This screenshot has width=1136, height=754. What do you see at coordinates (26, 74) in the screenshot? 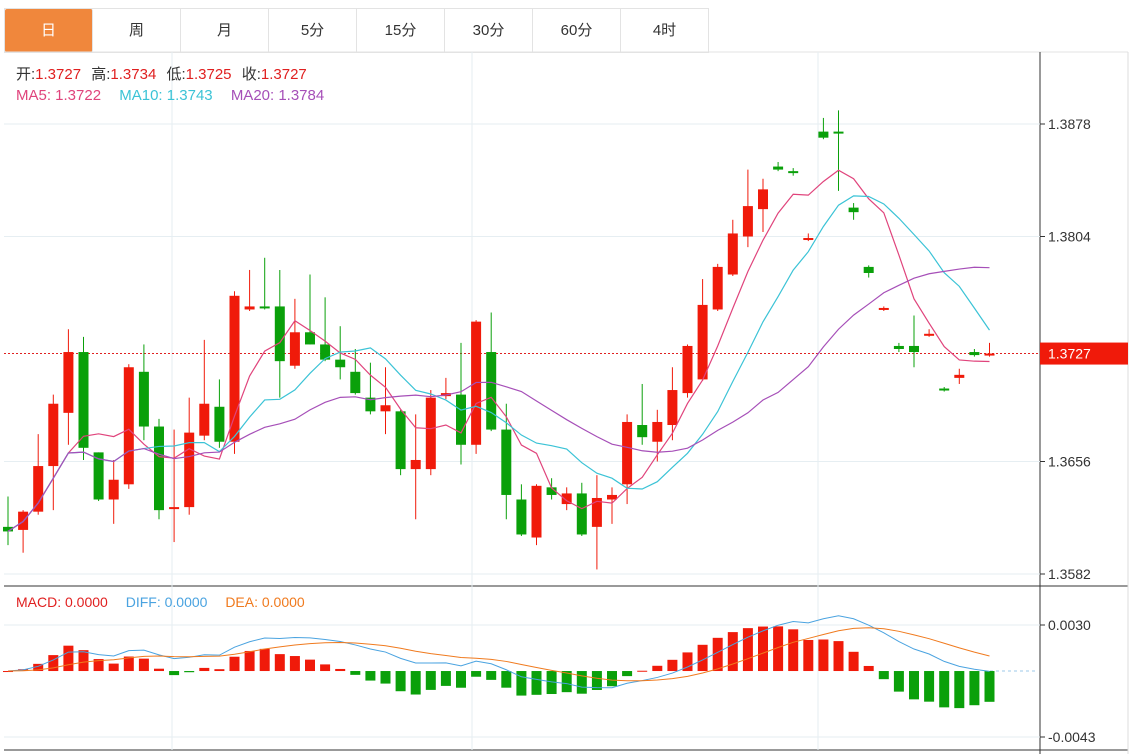
I see `open-label: 开:` at bounding box center [26, 74].